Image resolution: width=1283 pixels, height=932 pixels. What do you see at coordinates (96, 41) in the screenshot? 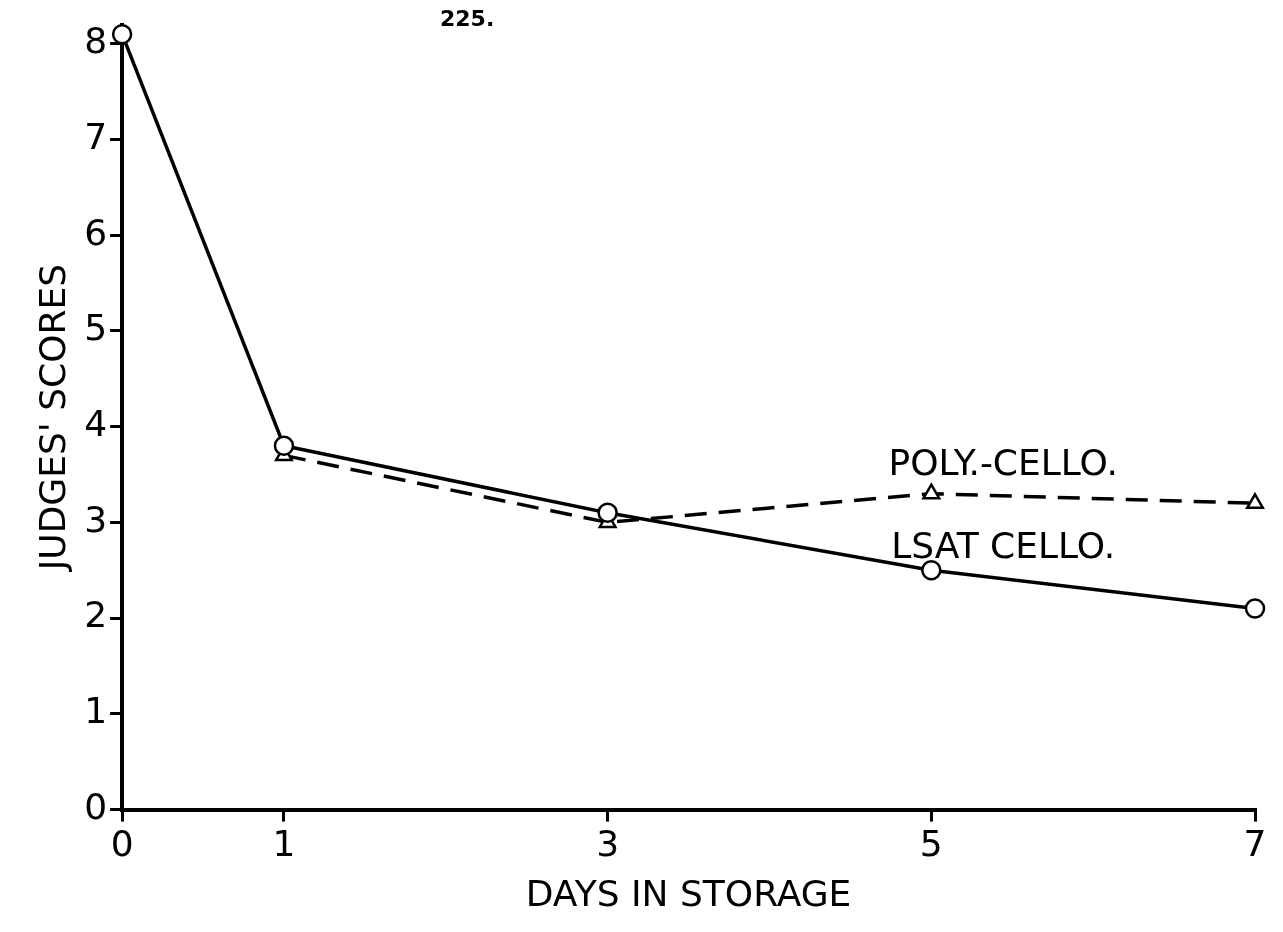
I see `y-tick-label: 8` at bounding box center [96, 41].